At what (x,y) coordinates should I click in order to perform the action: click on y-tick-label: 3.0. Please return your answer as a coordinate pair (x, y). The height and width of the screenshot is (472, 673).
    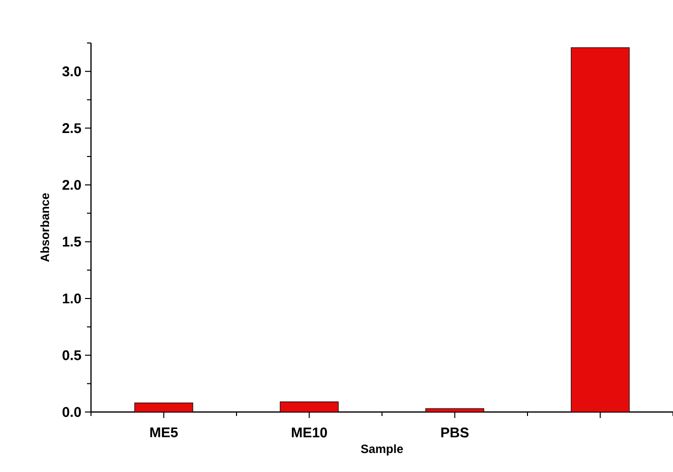
    Looking at the image, I should click on (71, 71).